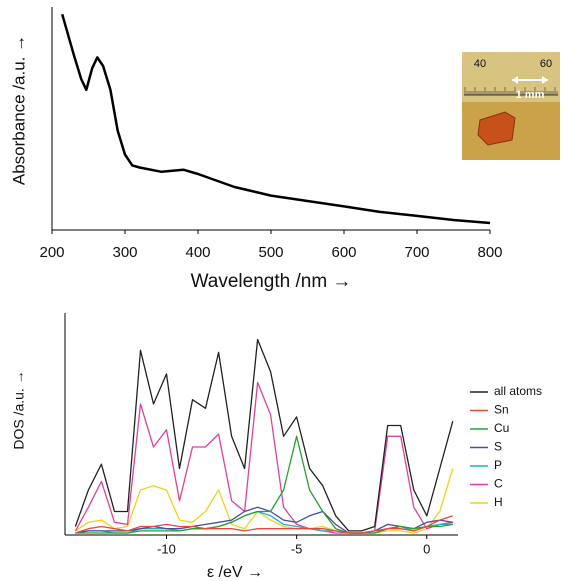  What do you see at coordinates (480, 64) in the screenshot?
I see `ruler-label: 40` at bounding box center [480, 64].